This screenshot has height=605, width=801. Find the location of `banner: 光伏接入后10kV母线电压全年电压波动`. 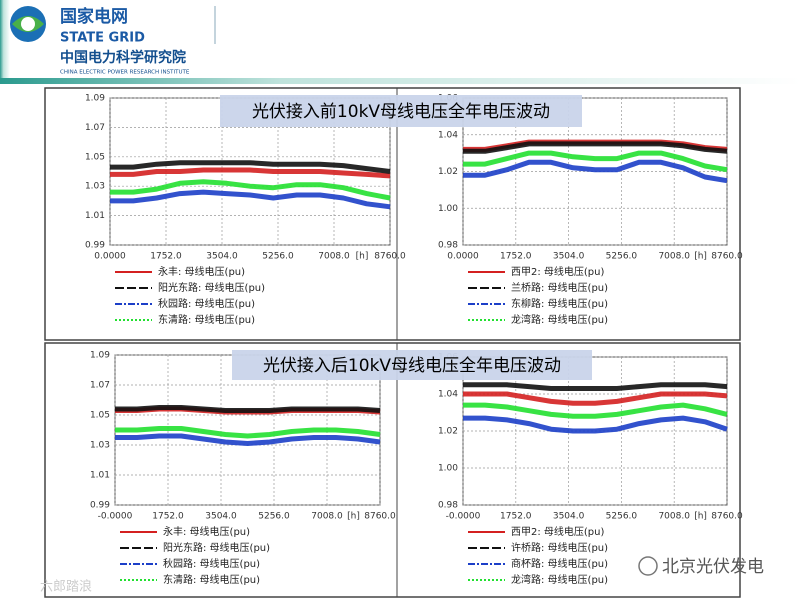

banner: 光伏接入后10kV母线电压全年电压波动 is located at coordinates (412, 366).